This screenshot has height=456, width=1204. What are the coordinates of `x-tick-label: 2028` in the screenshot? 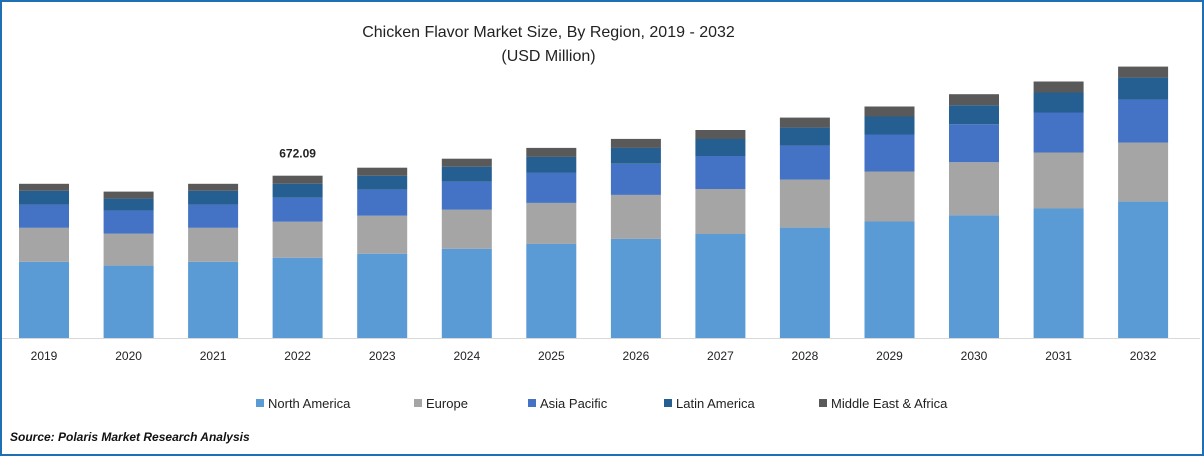 It's located at (805, 356).